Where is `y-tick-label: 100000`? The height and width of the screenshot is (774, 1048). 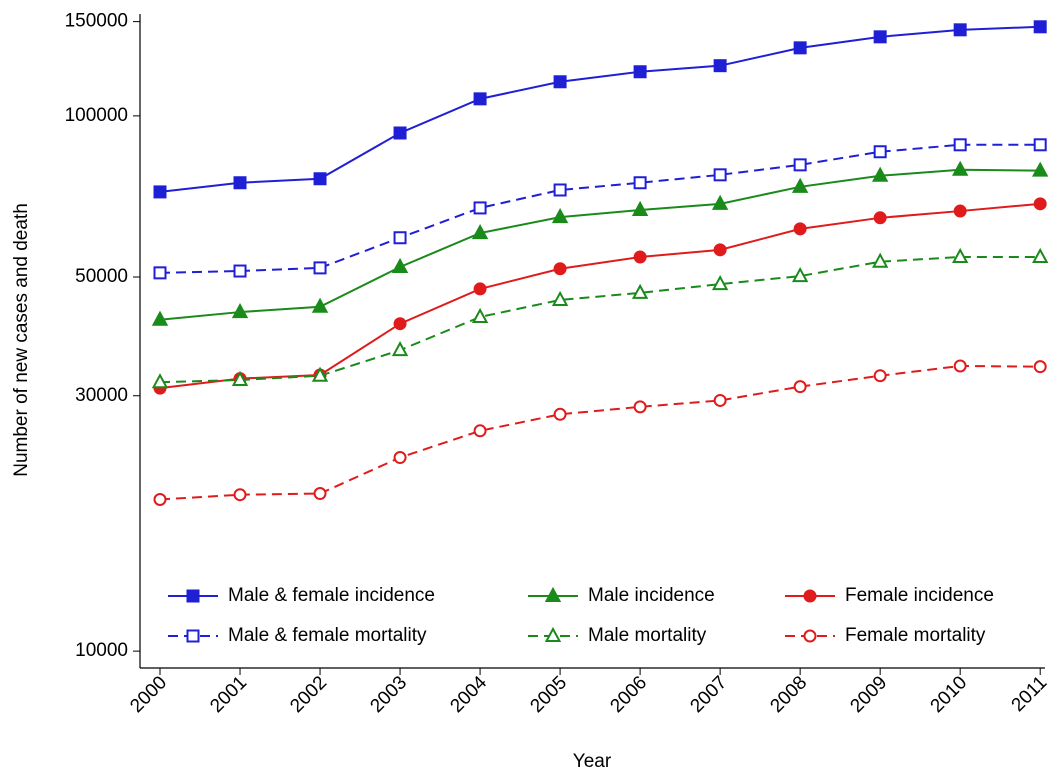 y-tick-label: 100000 is located at coordinates (96, 115).